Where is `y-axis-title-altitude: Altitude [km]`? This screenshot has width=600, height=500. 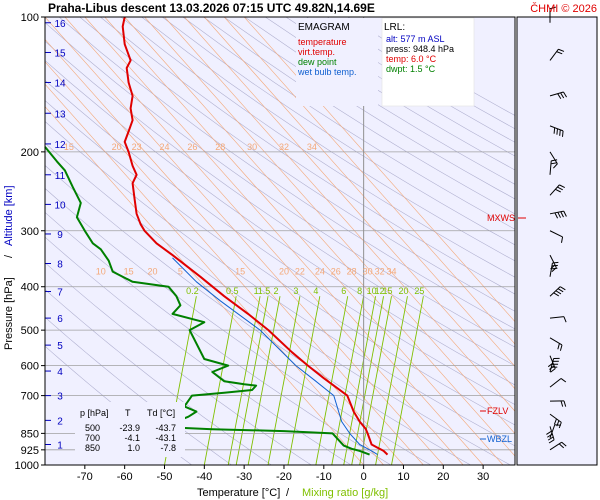
y-axis-title-altitude: Altitude [km] is located at coordinates (9, 215).